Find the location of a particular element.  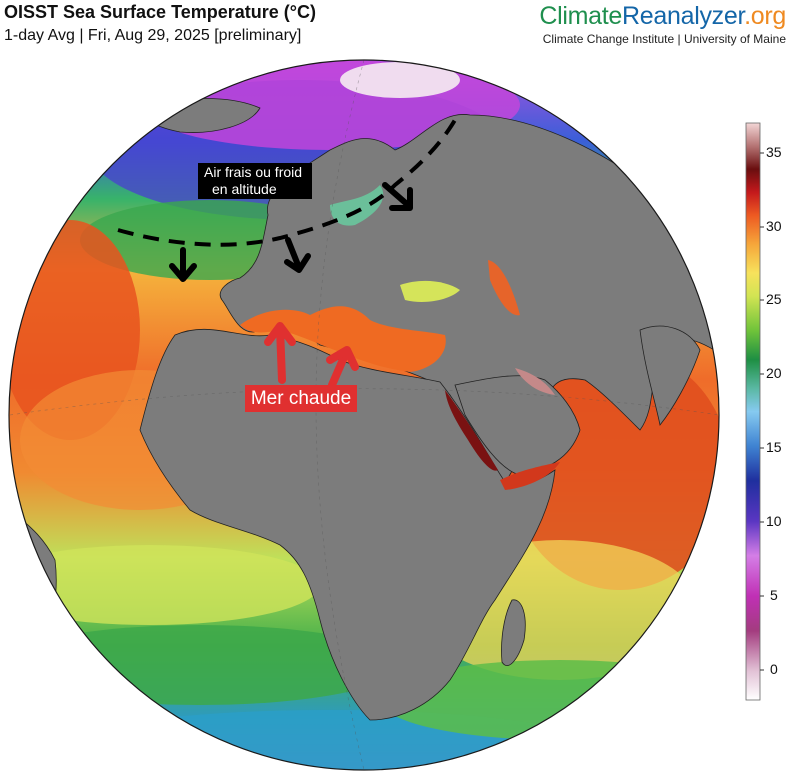

black-sea is located at coordinates (430, 291).